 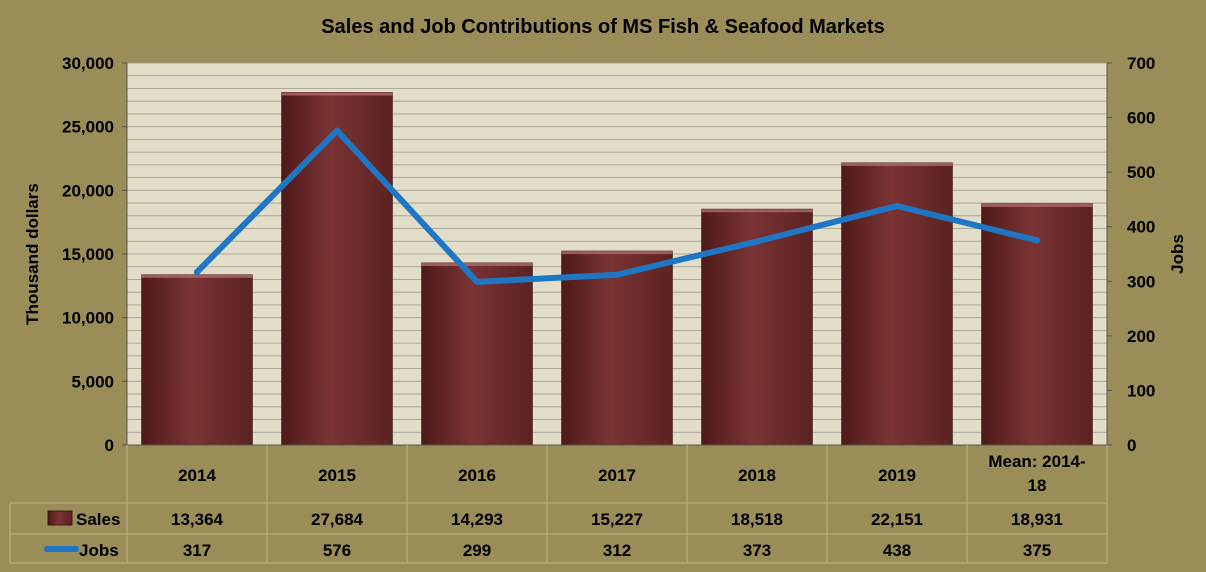 I want to click on sales-bar-2019, so click(x=897, y=304).